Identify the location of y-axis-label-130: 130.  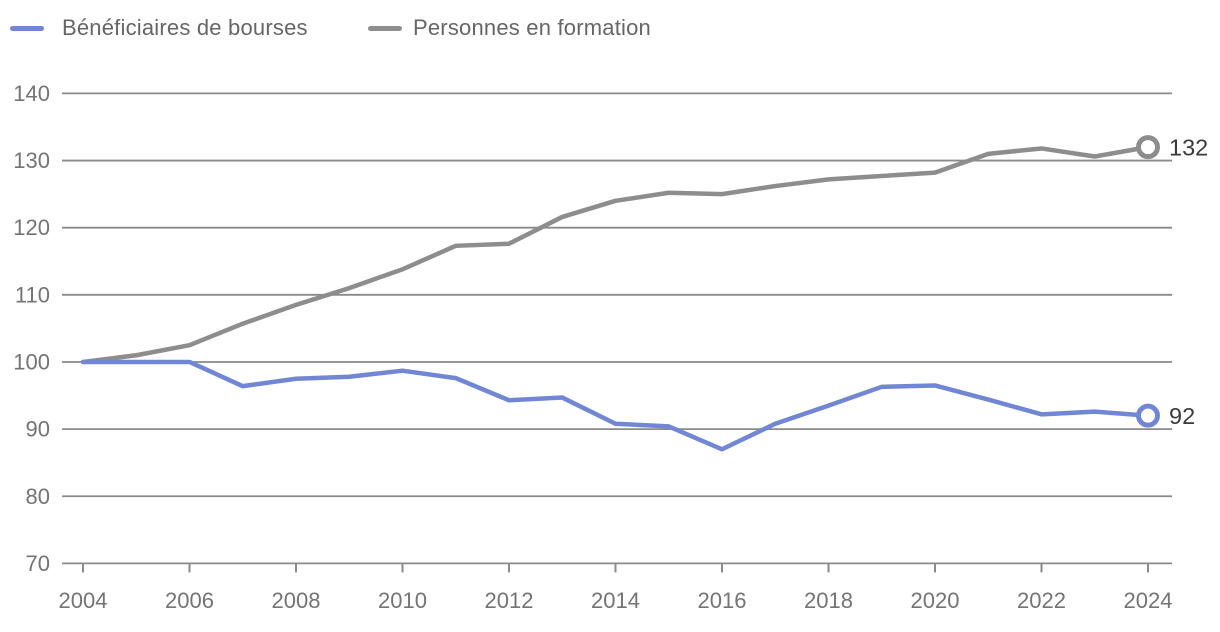
(31, 160).